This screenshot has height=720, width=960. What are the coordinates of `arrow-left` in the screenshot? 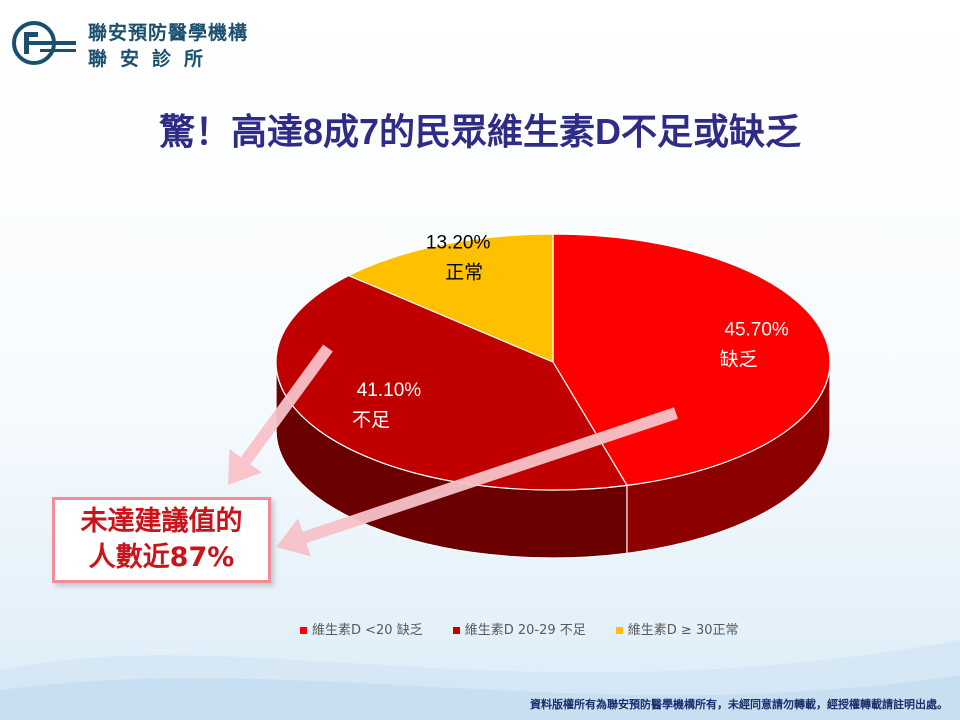 It's located at (280, 414).